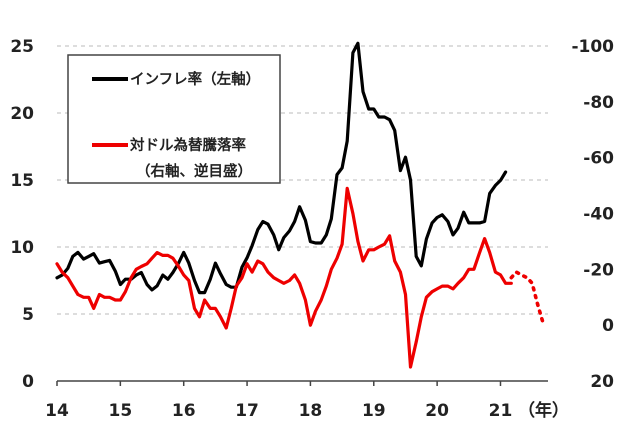 This screenshot has height=435, width=624. I want to click on x-tick-label: 15, so click(121, 411).